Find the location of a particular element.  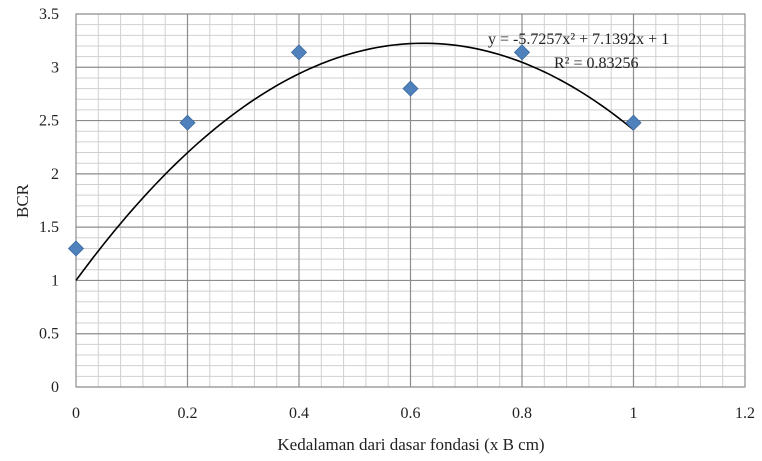

y-tick-label: 3 is located at coordinates (55, 67).